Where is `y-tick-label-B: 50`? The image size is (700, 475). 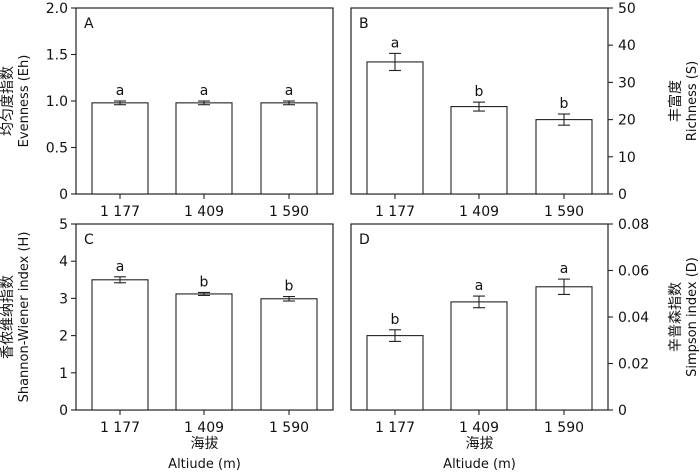
y-tick-label-B: 50 is located at coordinates (627, 9).